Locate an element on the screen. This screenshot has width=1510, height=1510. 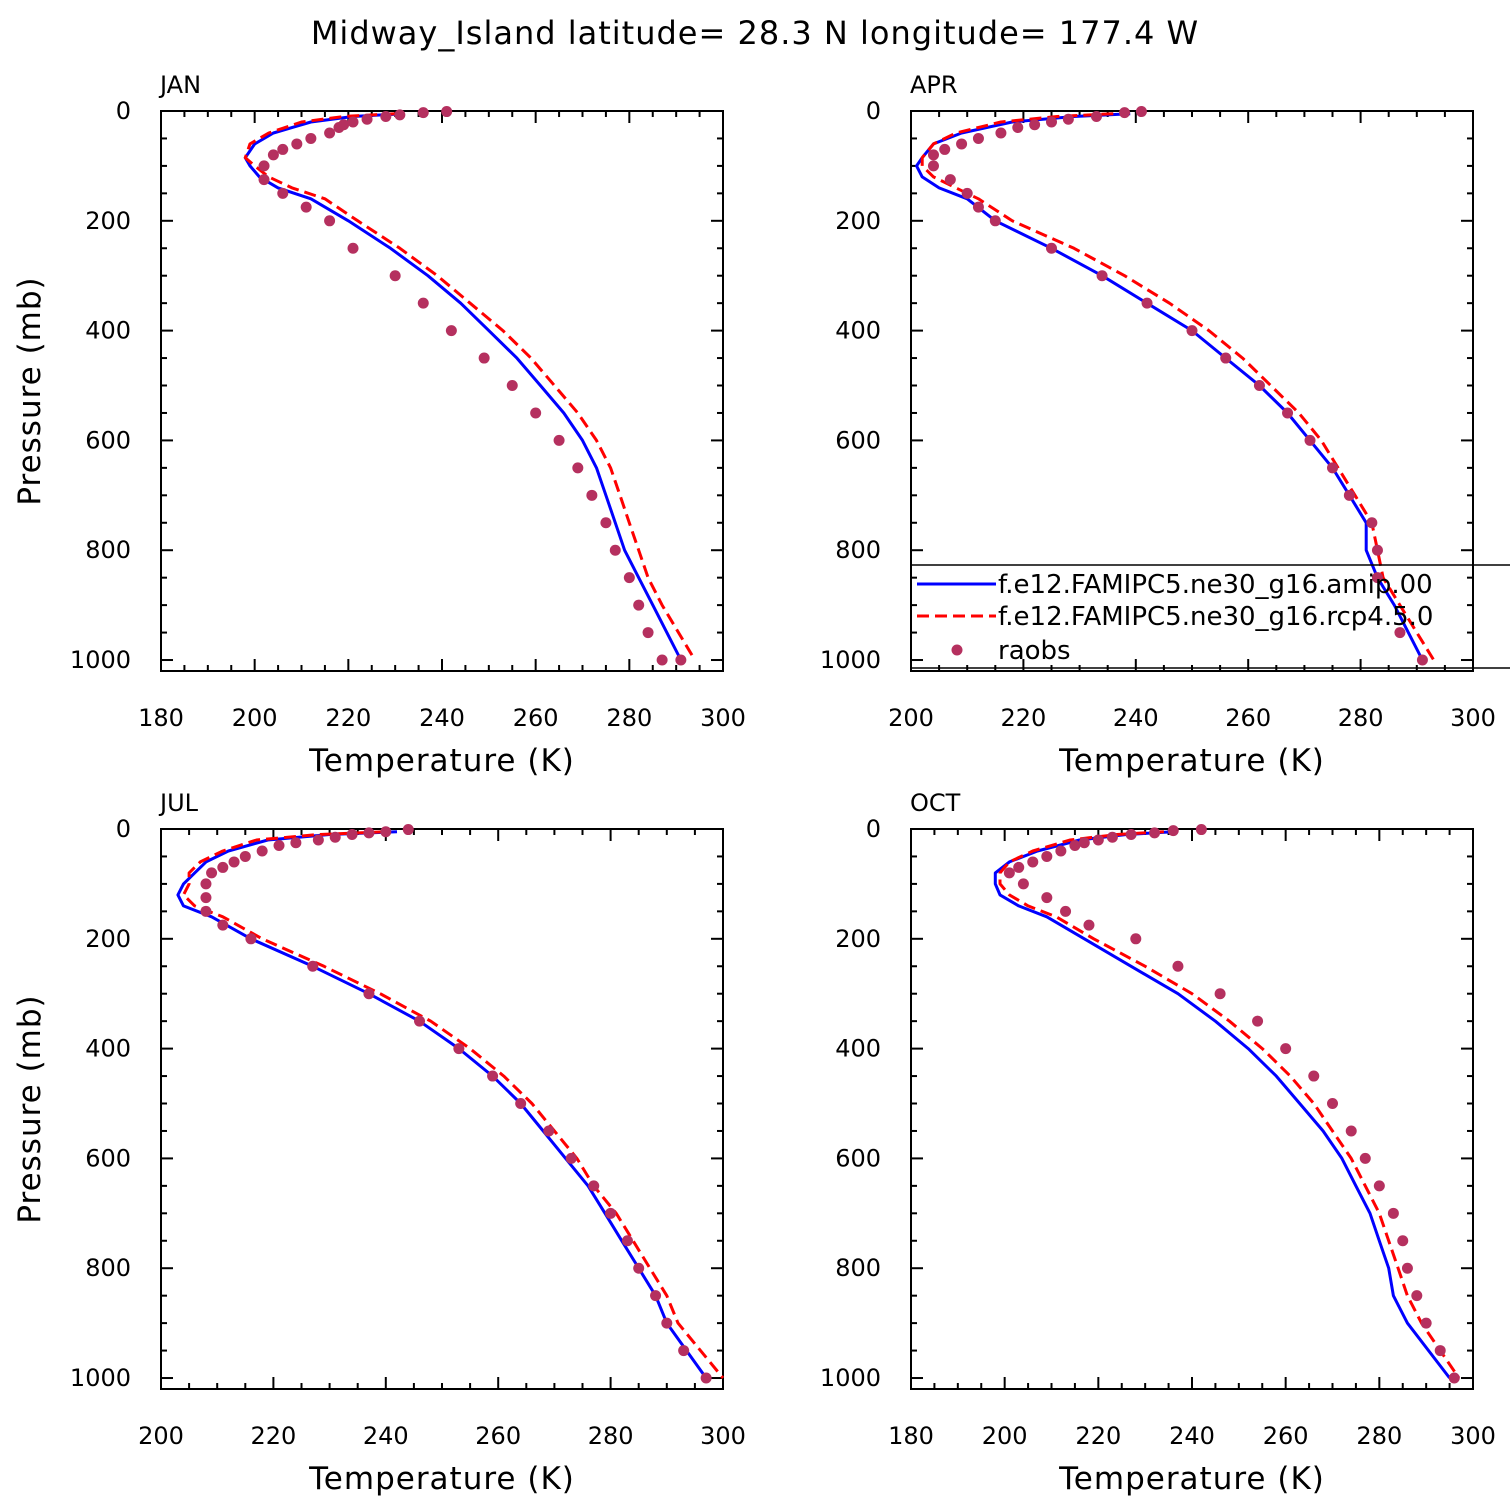
x-tick-label: 180 is located at coordinates (911, 1436).